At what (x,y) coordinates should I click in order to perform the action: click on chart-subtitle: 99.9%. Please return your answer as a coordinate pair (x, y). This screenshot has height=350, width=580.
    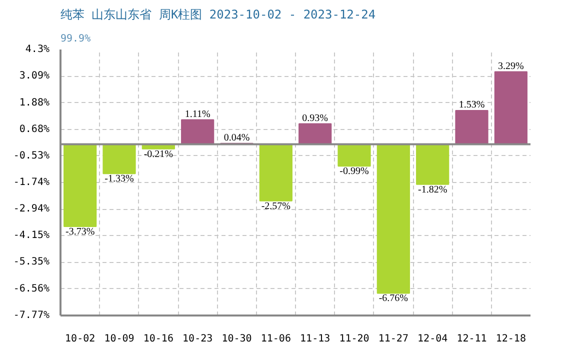
    Looking at the image, I should click on (75, 39).